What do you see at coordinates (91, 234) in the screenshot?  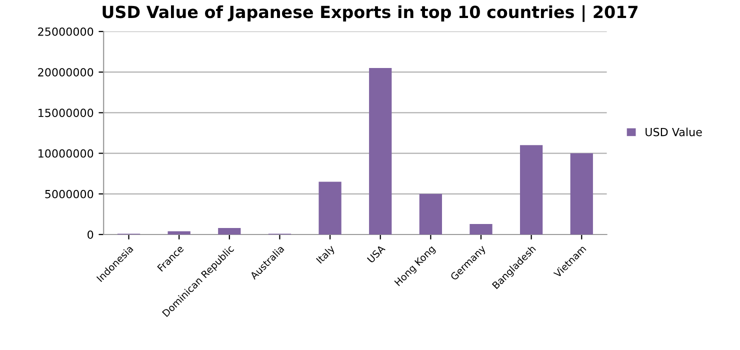 I see `y-tick-label: 0` at bounding box center [91, 234].